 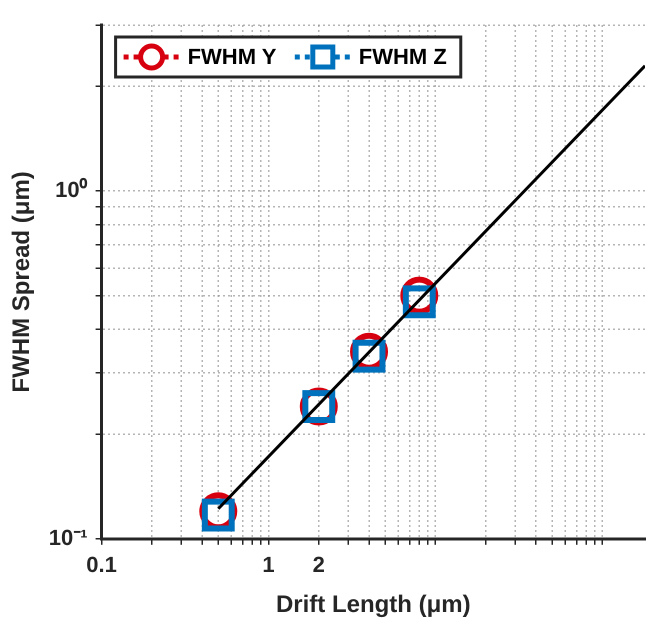 What do you see at coordinates (232, 57) in the screenshot?
I see `legend-label: FWHM Y` at bounding box center [232, 57].